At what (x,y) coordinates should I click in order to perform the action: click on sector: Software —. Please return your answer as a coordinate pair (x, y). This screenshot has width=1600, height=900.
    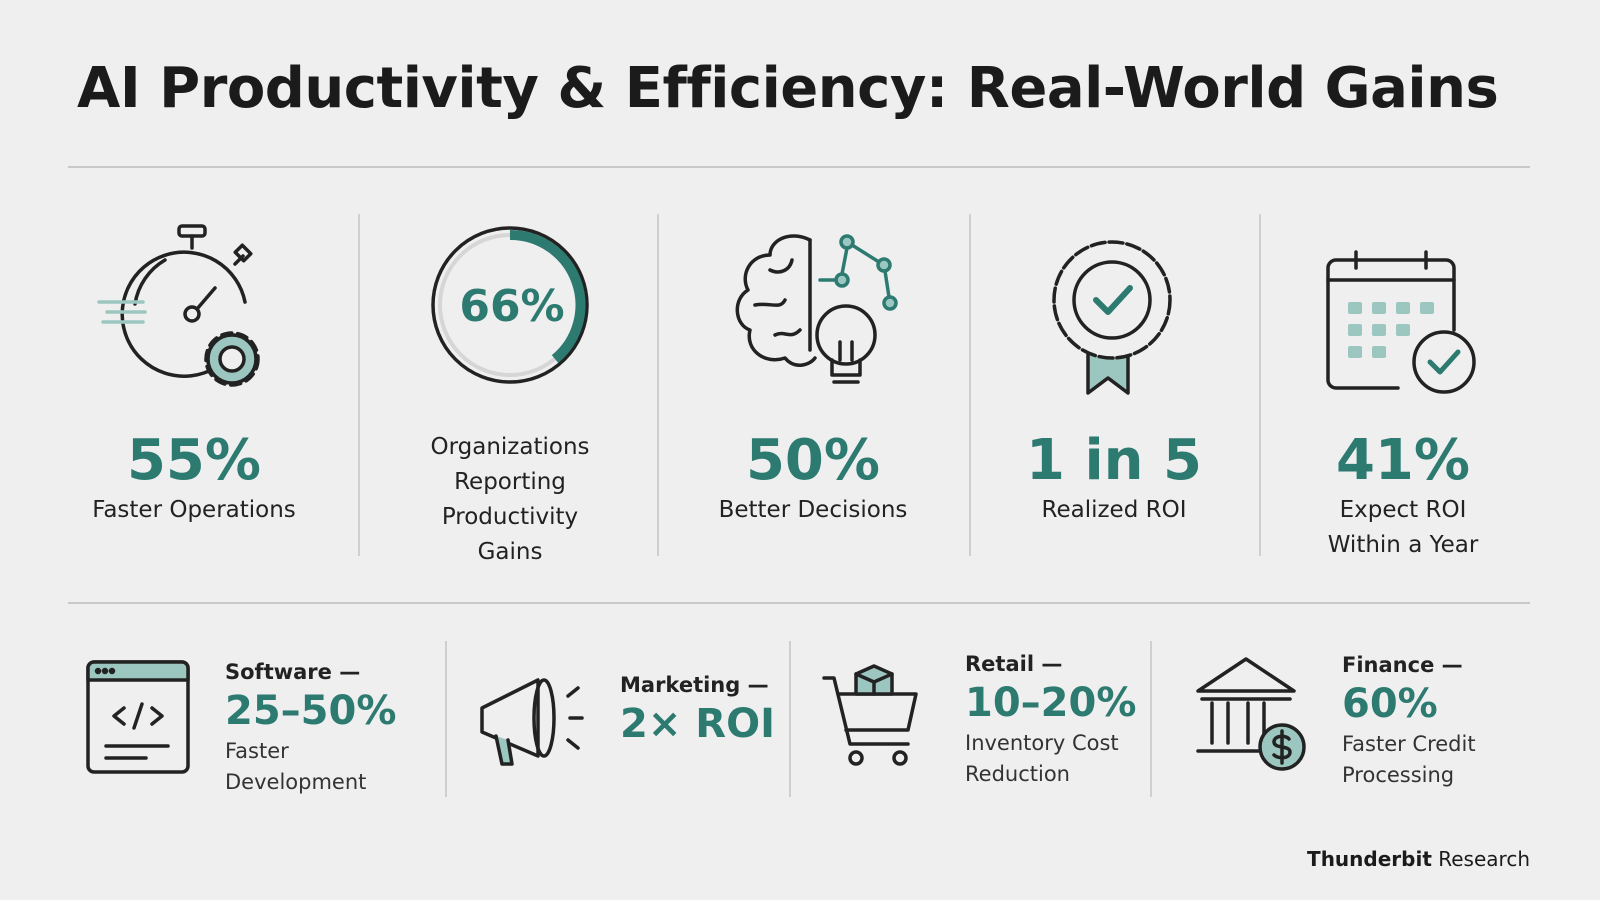
    Looking at the image, I should click on (293, 672).